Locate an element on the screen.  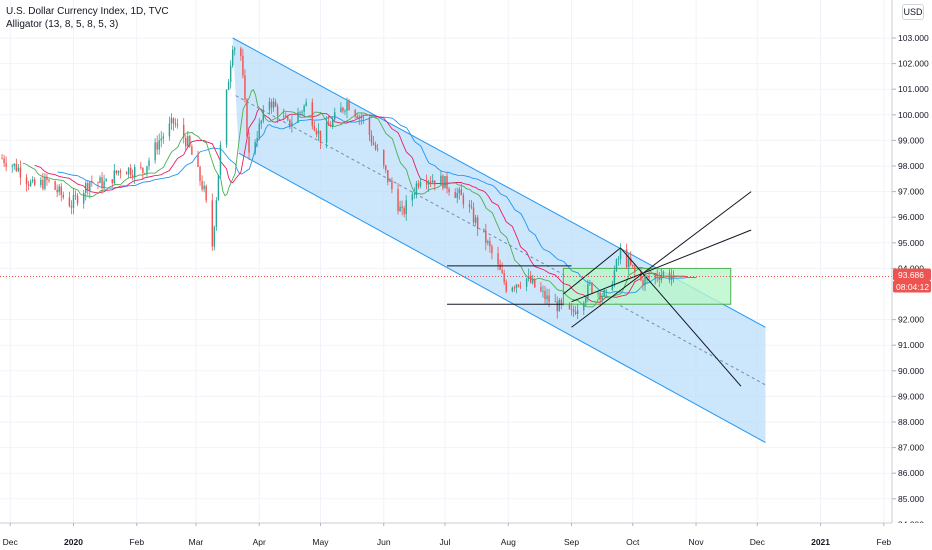
time-tick-label: Jun is located at coordinates (384, 542).